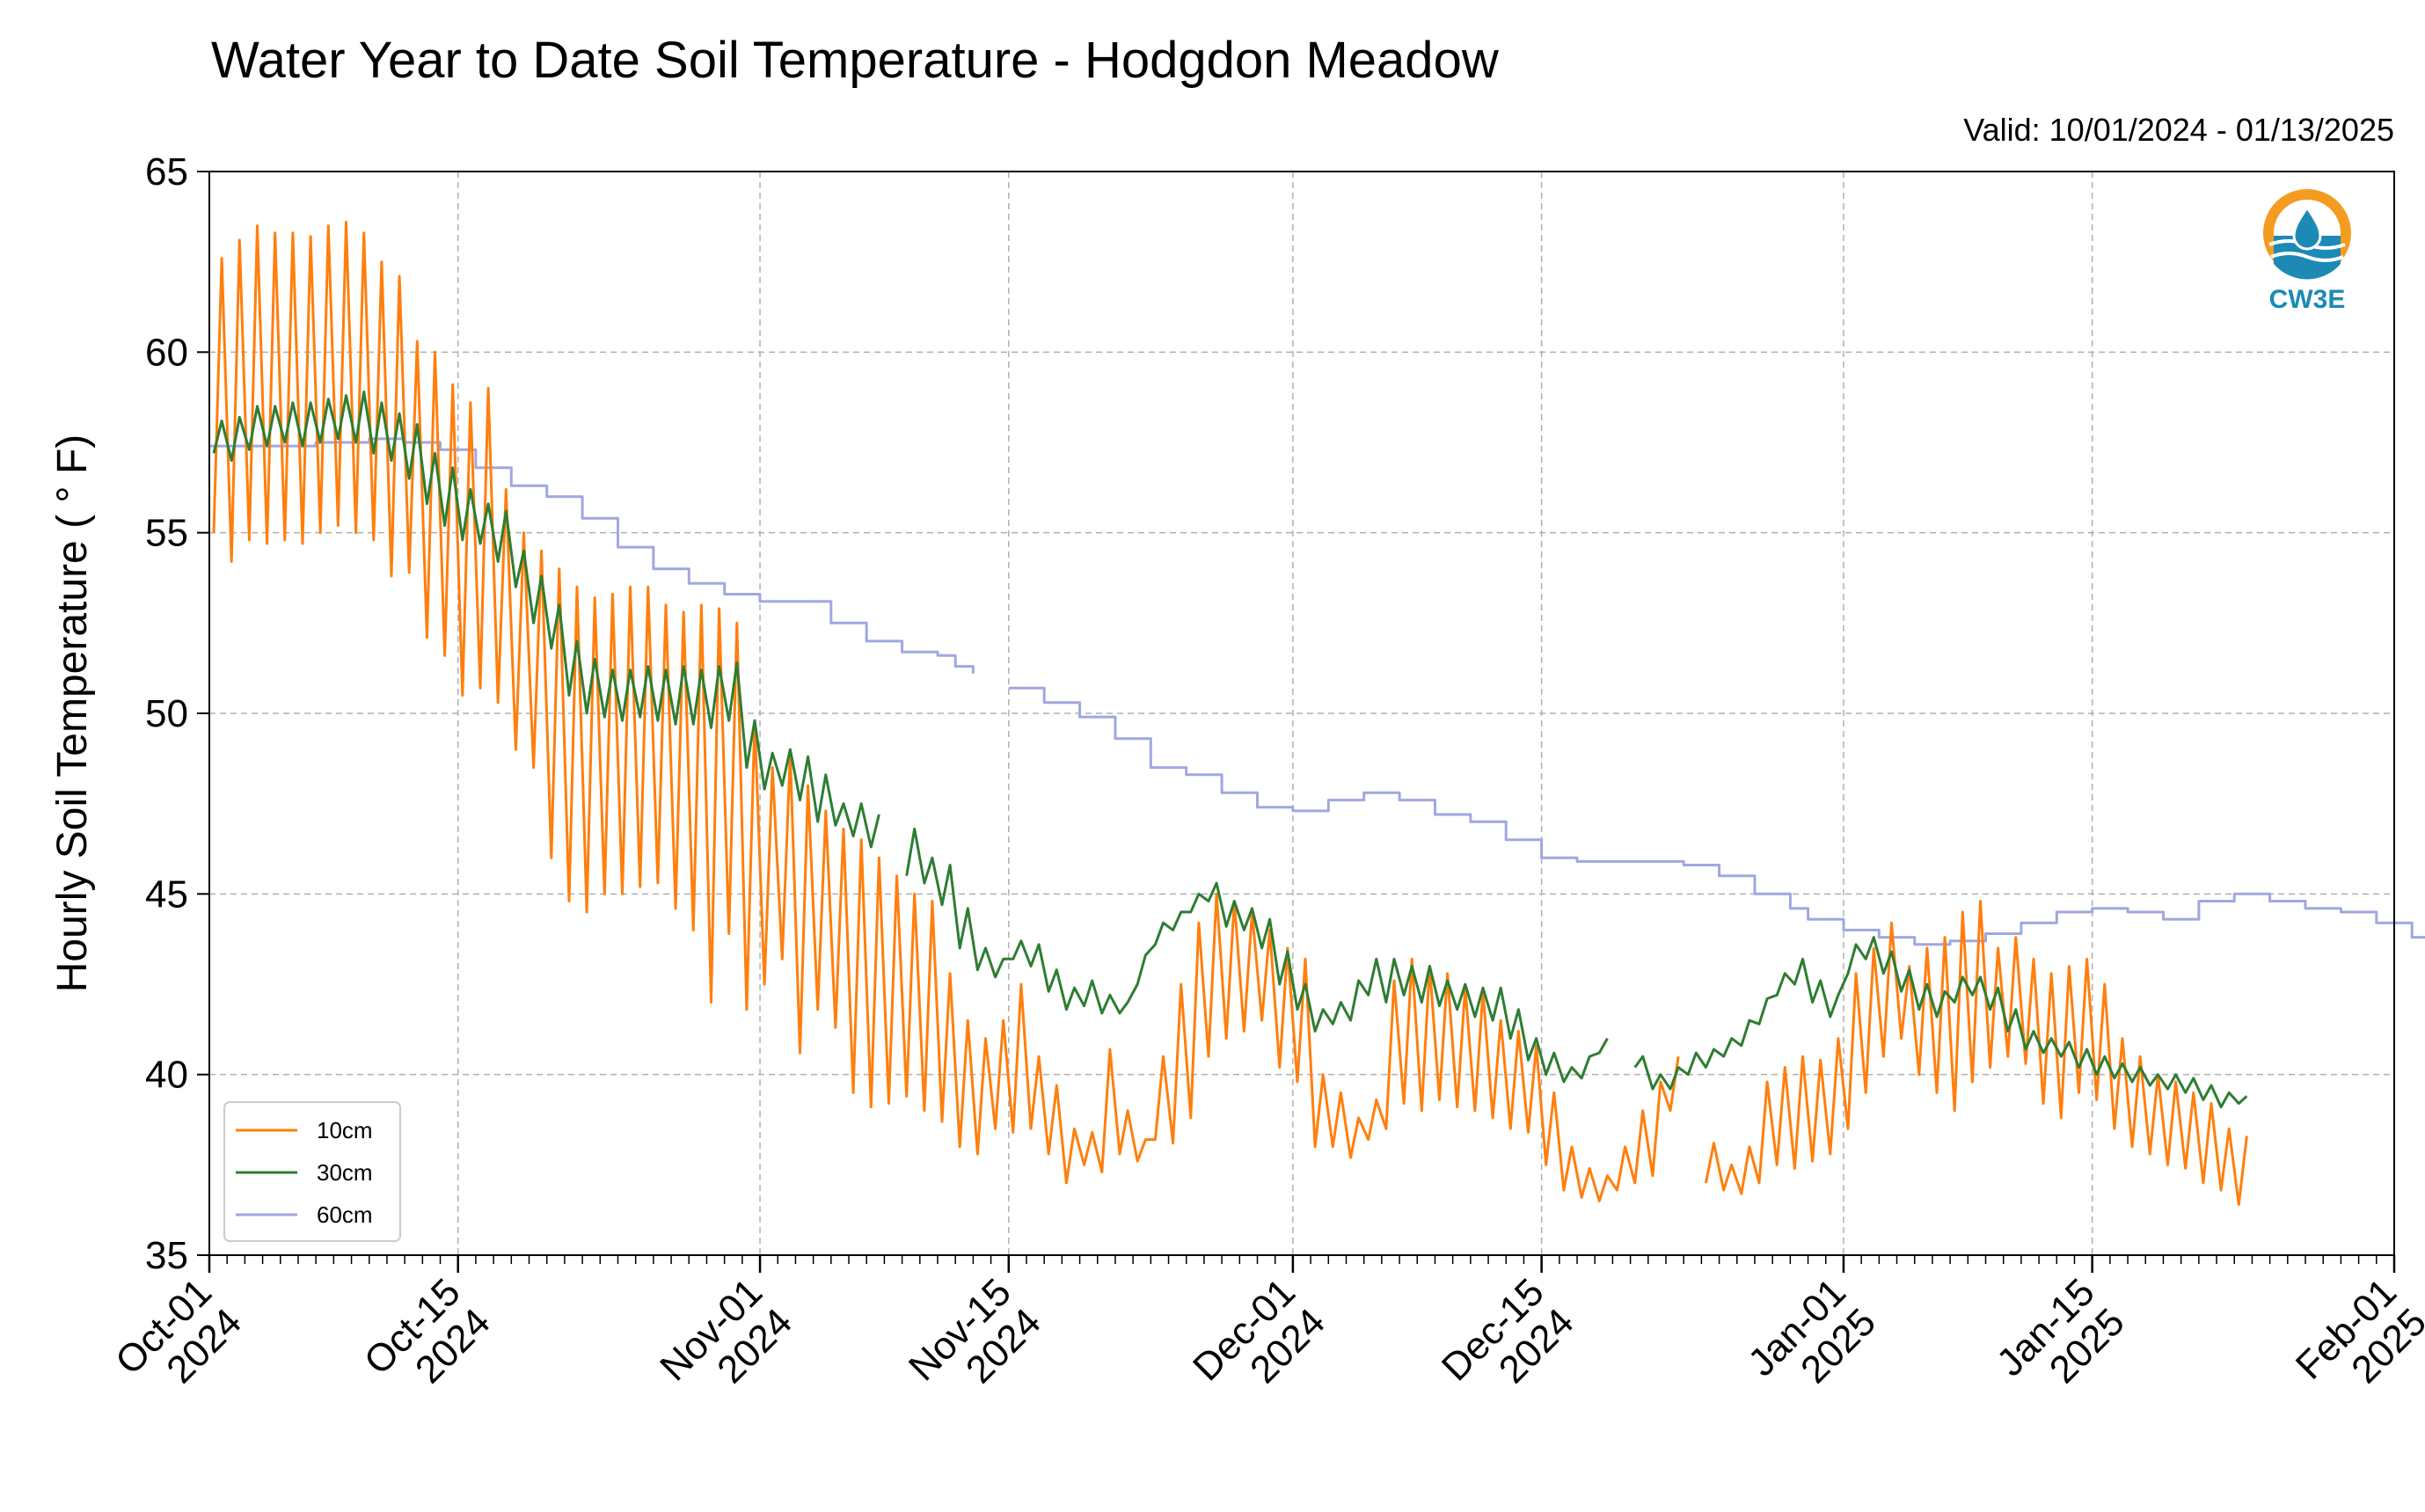 The width and height of the screenshot is (2425, 1512). I want to click on legend-box, so click(312, 1171).